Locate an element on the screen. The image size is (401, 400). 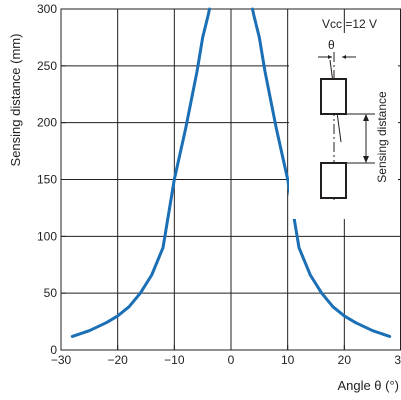
theta-symbol: θ is located at coordinates (331, 45).